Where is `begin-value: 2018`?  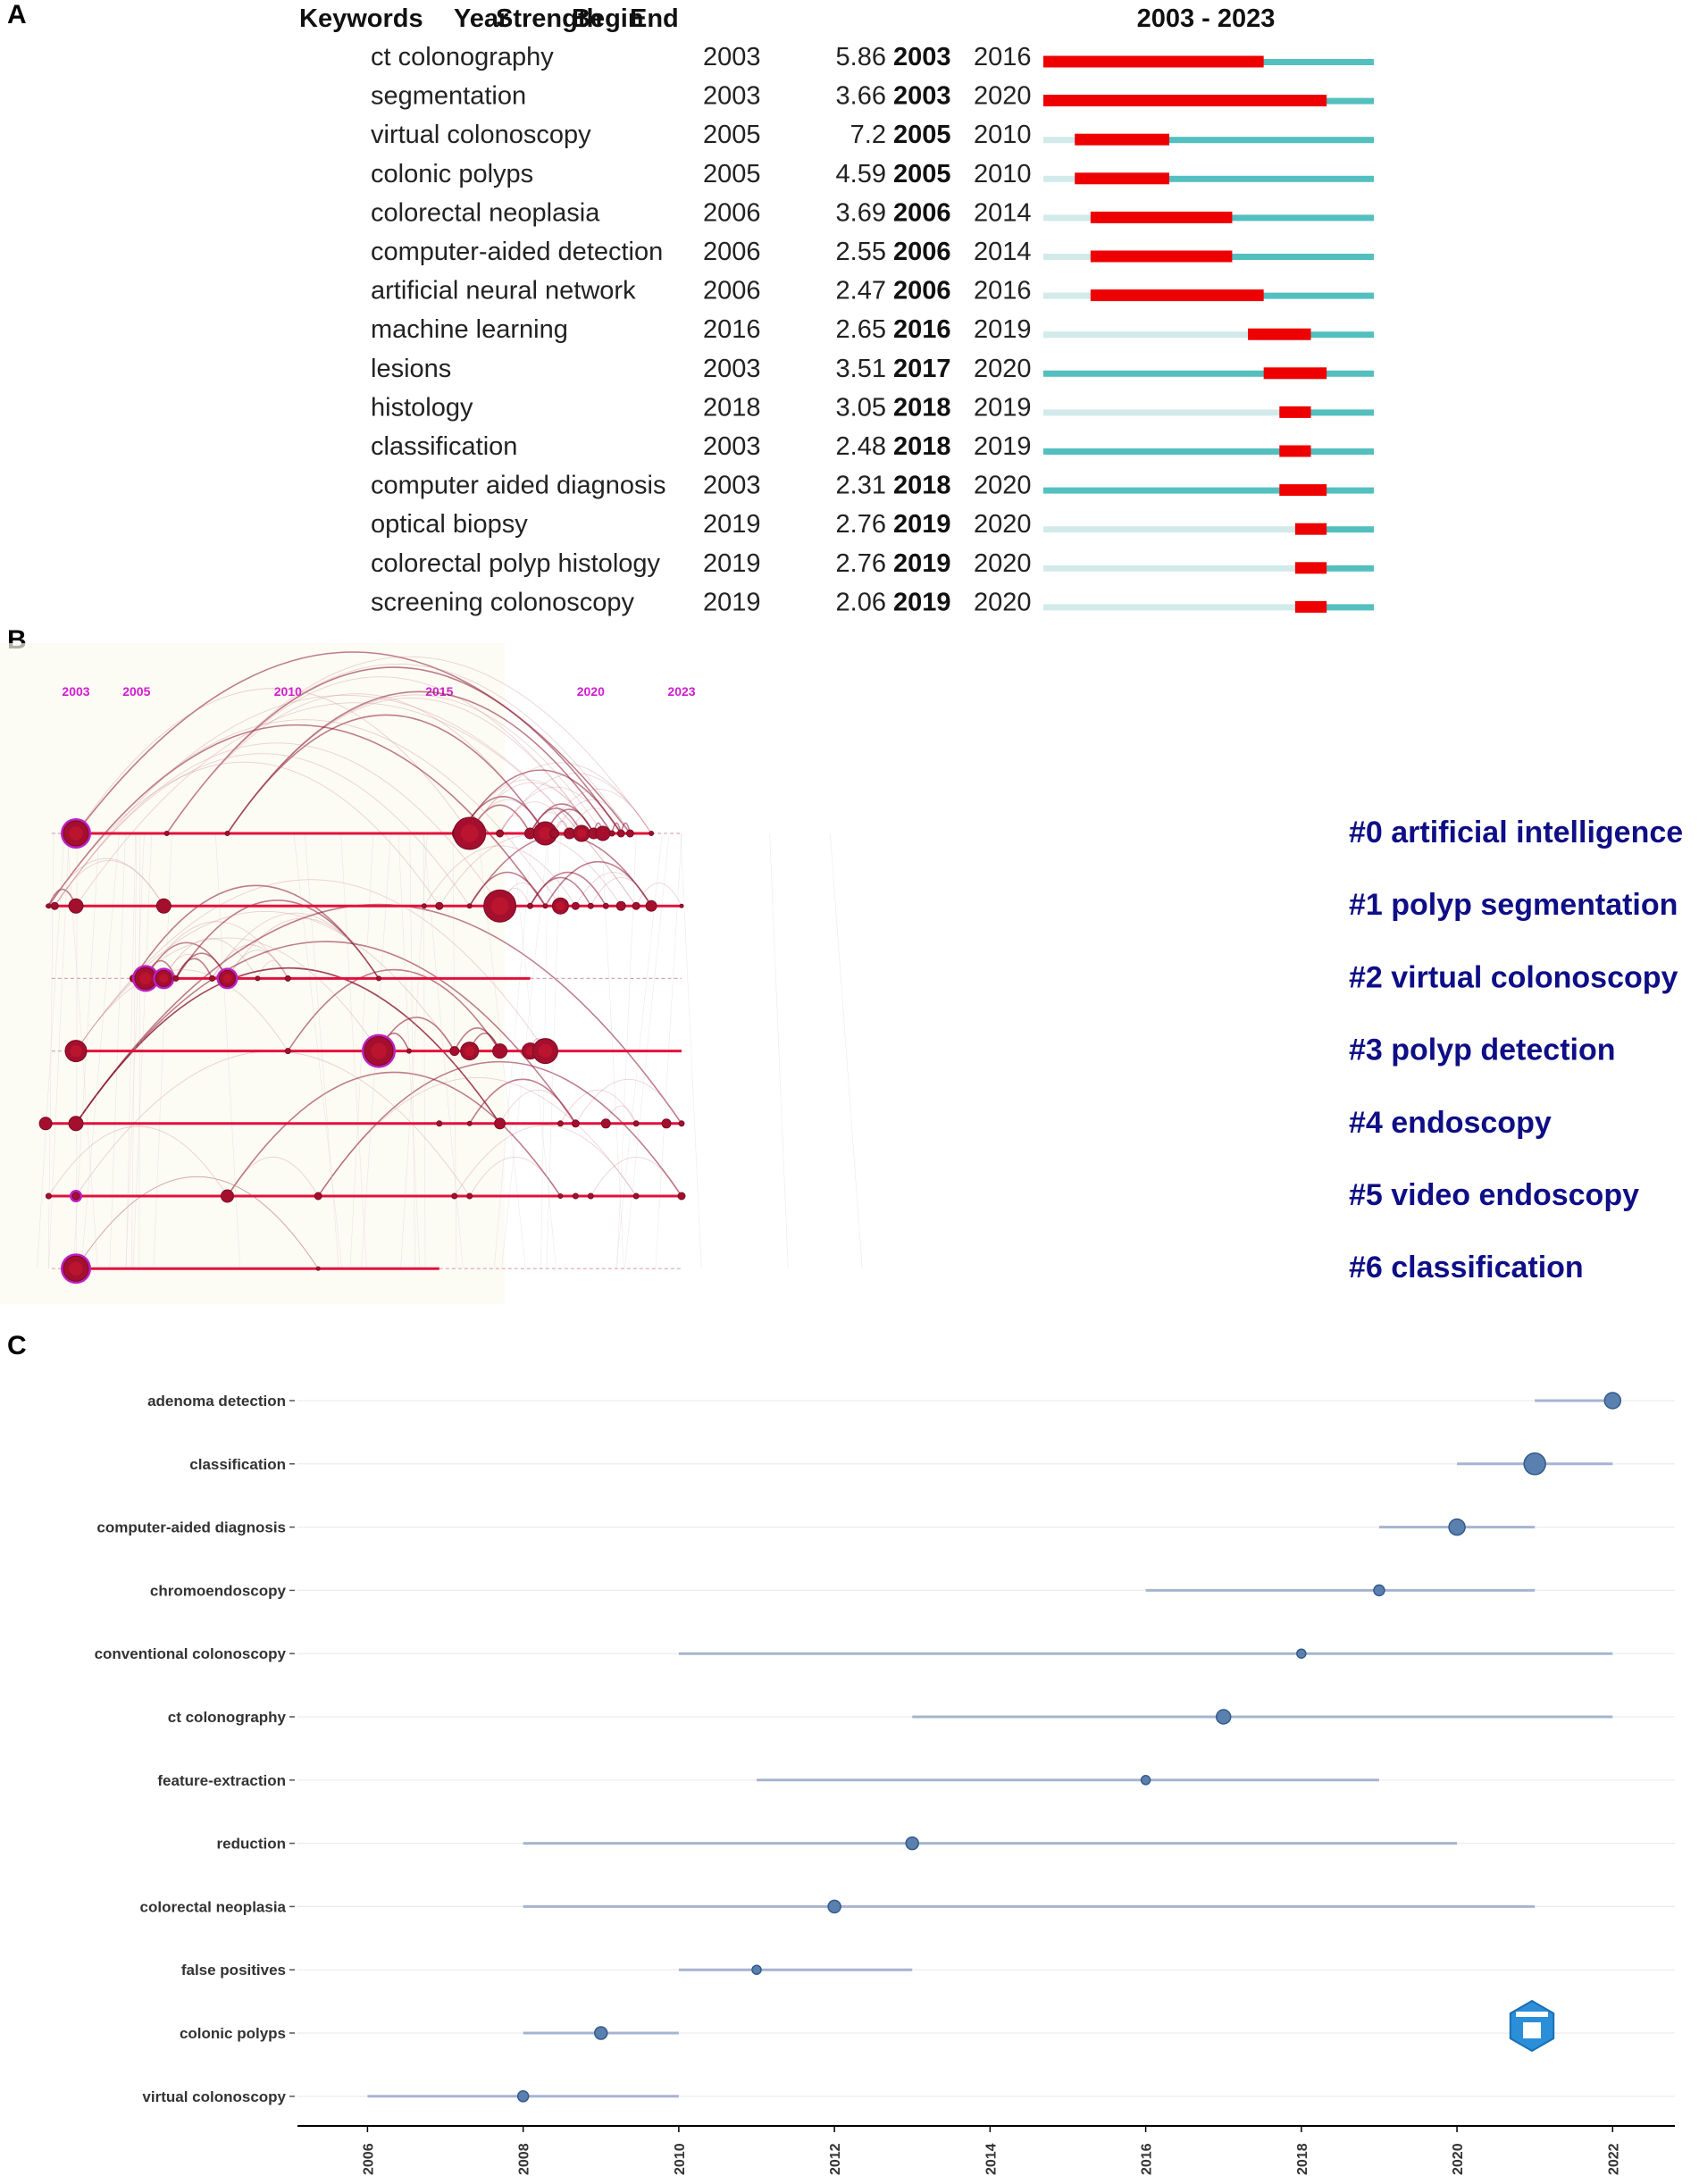
begin-value: 2018 is located at coordinates (922, 486).